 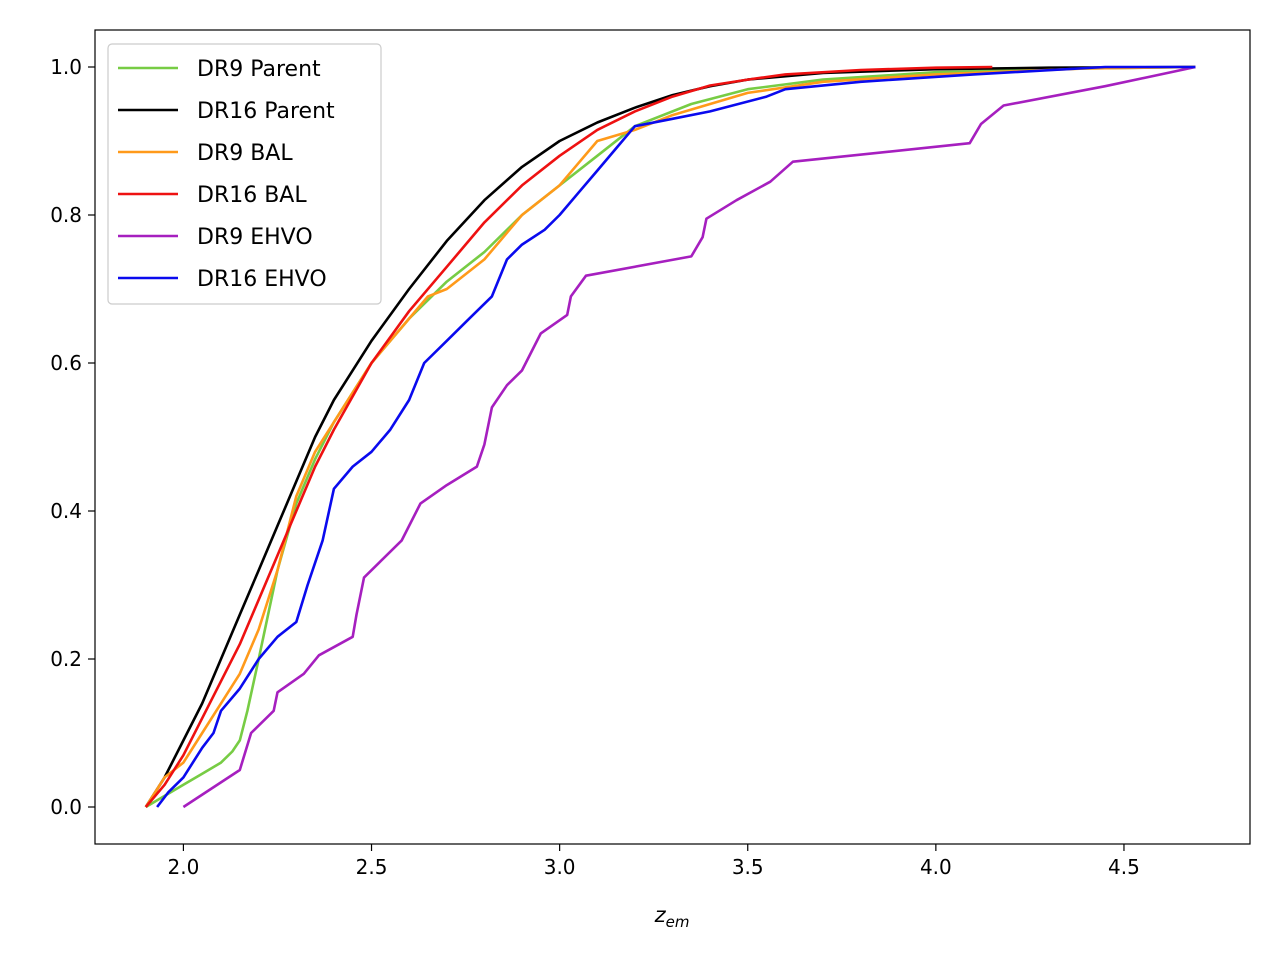 What do you see at coordinates (262, 279) in the screenshot?
I see `legend-label: DR16 EHVO` at bounding box center [262, 279].